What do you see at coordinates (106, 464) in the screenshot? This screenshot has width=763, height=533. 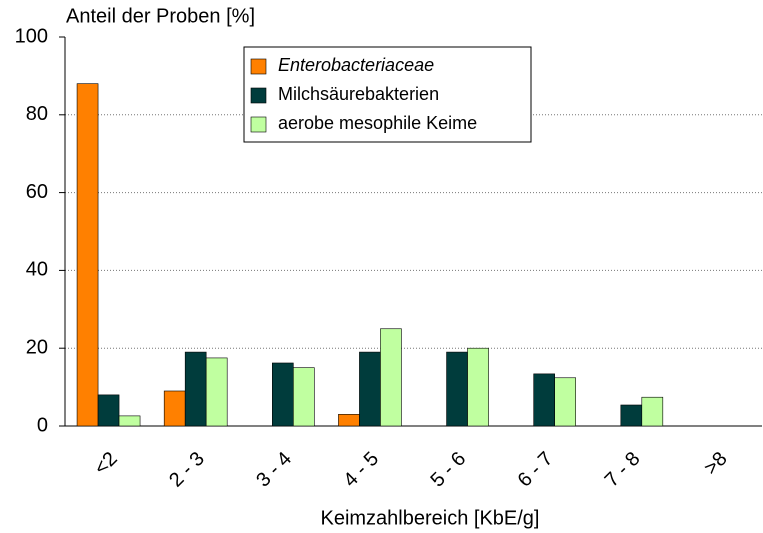 I see `x-tick-label: <2` at bounding box center [106, 464].